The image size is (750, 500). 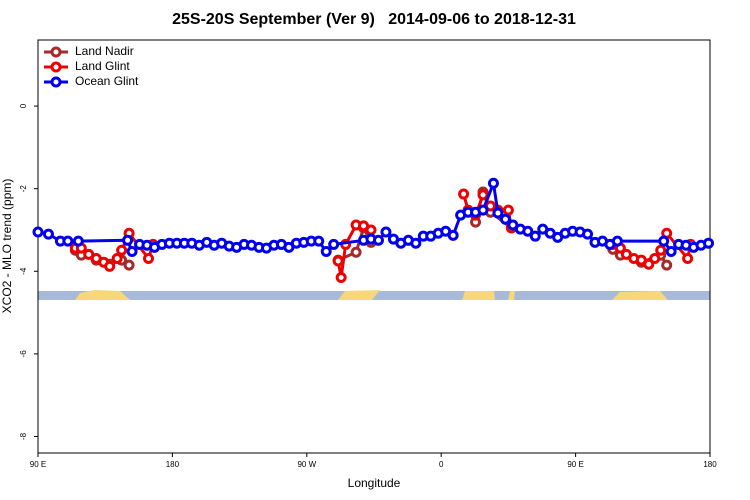 What do you see at coordinates (23, 105) in the screenshot?
I see `y-tick-label: 0` at bounding box center [23, 105].